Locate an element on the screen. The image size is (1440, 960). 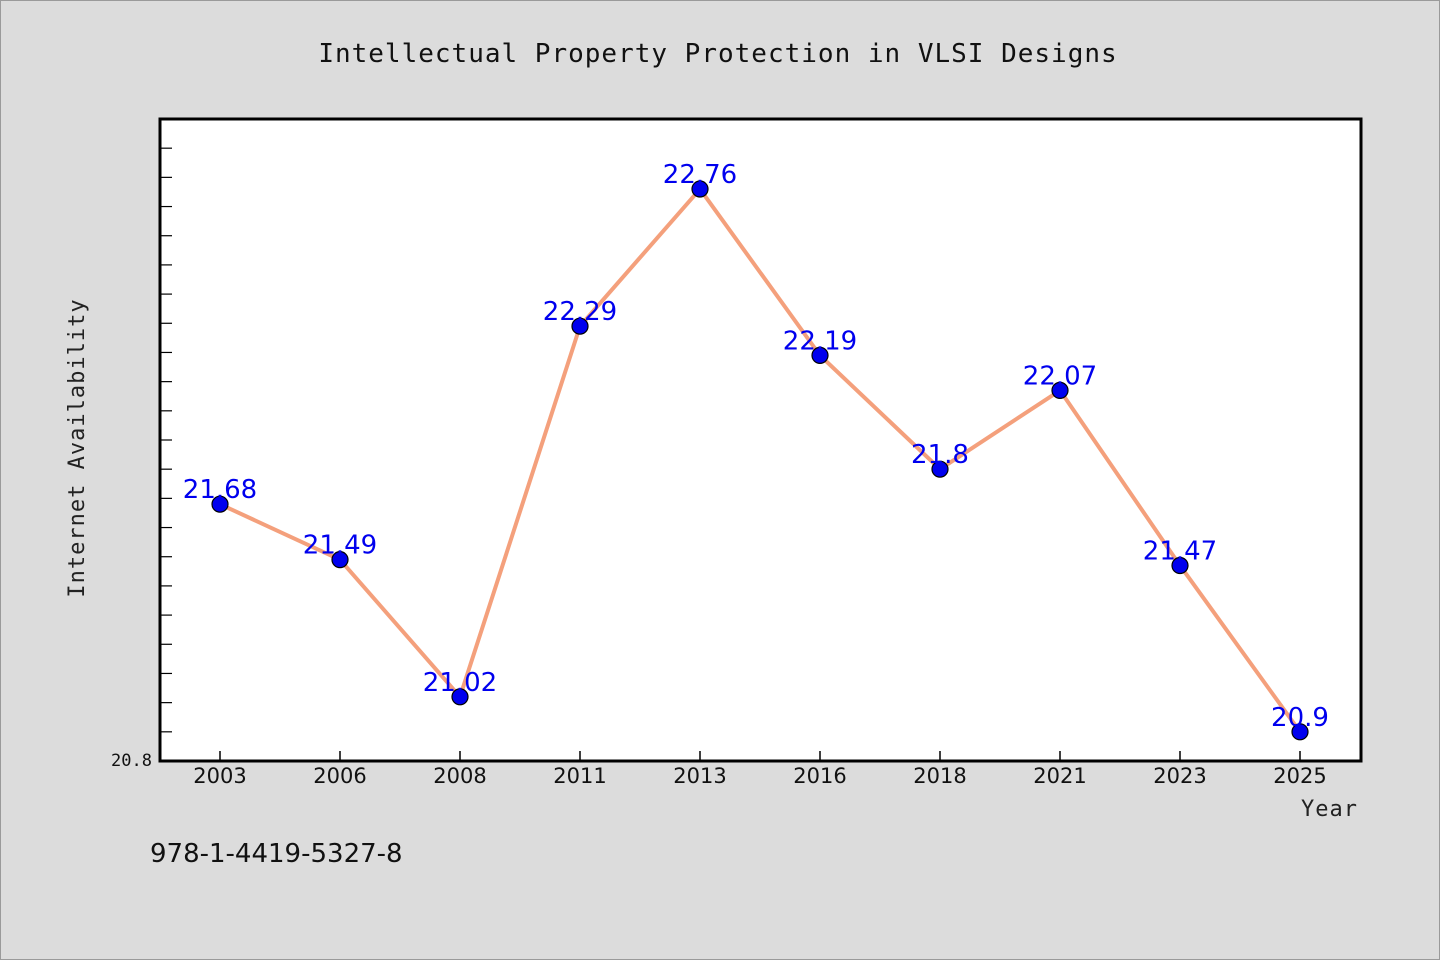
data-label: 22.76 is located at coordinates (700, 175).